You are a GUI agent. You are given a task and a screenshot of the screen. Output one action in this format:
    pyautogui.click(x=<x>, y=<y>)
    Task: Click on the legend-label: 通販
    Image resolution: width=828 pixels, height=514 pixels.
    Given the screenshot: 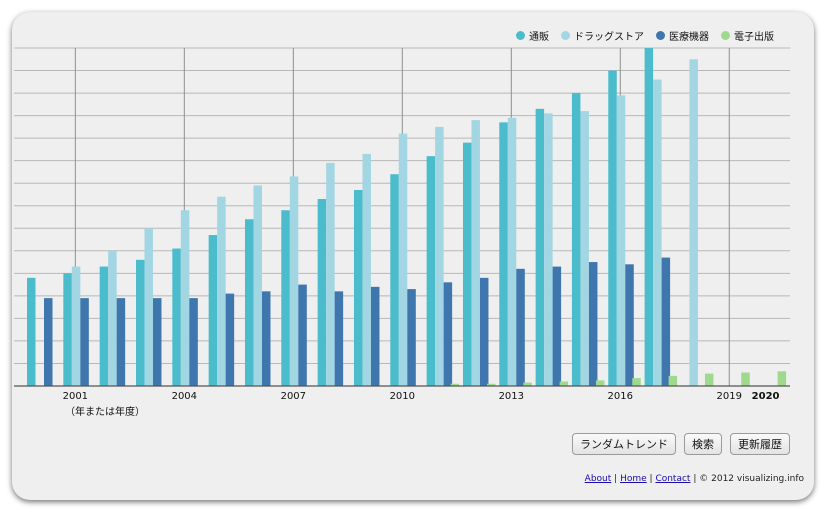 What is the action you would take?
    pyautogui.click(x=539, y=37)
    